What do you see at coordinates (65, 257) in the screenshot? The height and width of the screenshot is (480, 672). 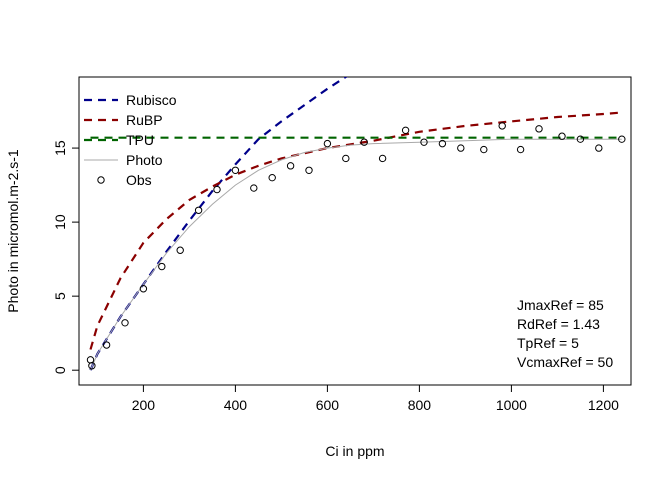 I see `y-axis: 0 5 10 15` at bounding box center [65, 257].